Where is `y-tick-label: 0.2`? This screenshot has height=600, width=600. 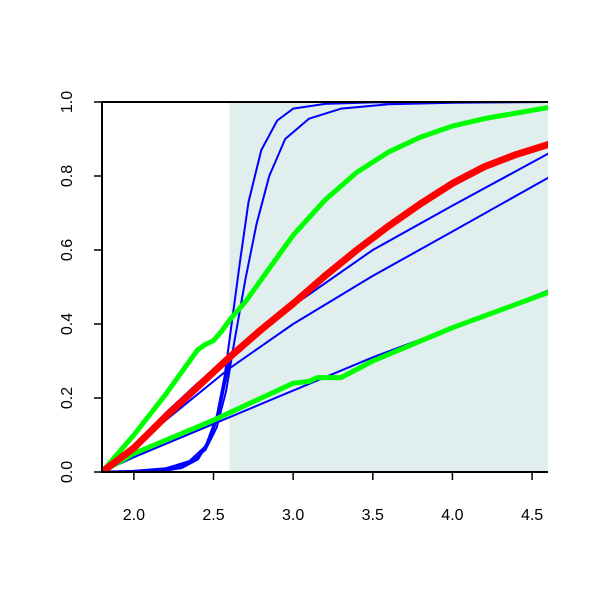 y-tick-label: 0.2 is located at coordinates (67, 398).